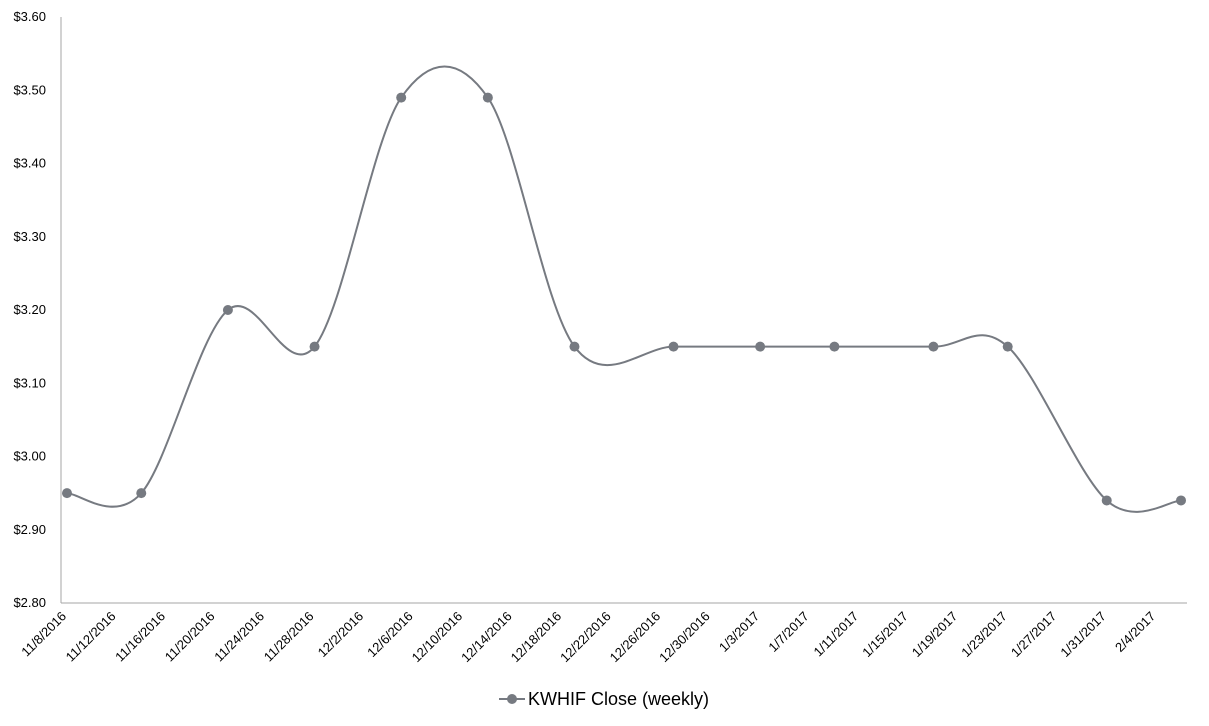  I want to click on x-tick-label: 11/8/2016, so click(43, 634).